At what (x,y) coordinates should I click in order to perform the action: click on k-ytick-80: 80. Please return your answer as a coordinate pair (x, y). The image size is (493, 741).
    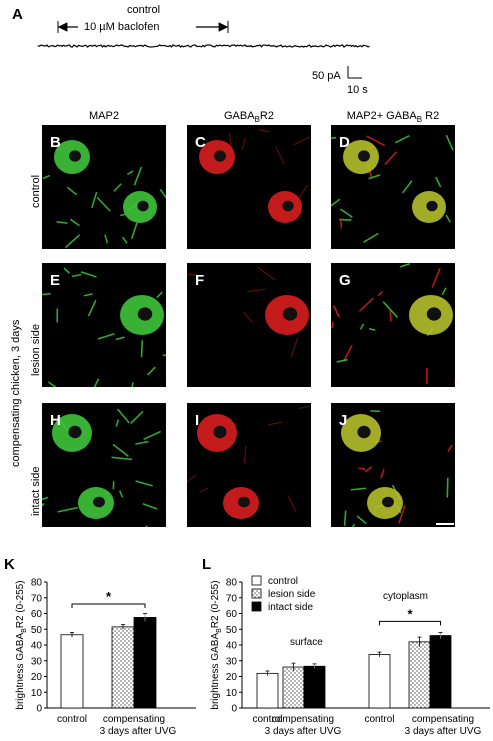
    Looking at the image, I should click on (37, 583).